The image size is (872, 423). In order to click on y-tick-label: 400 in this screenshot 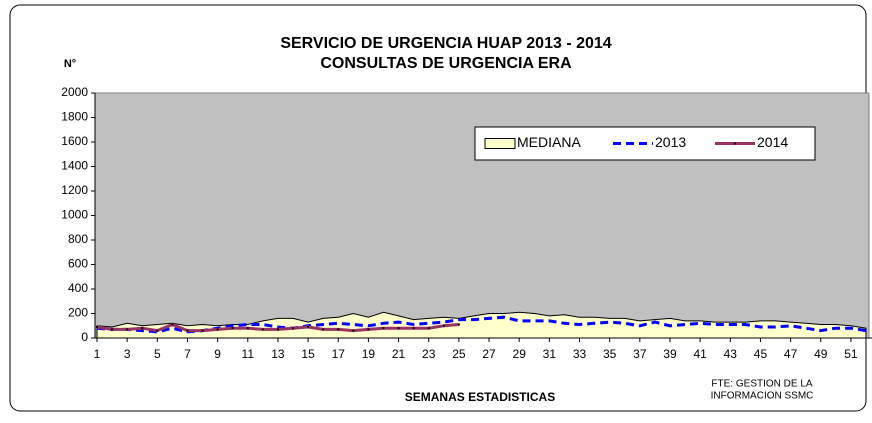, I will do `click(78, 288)`.